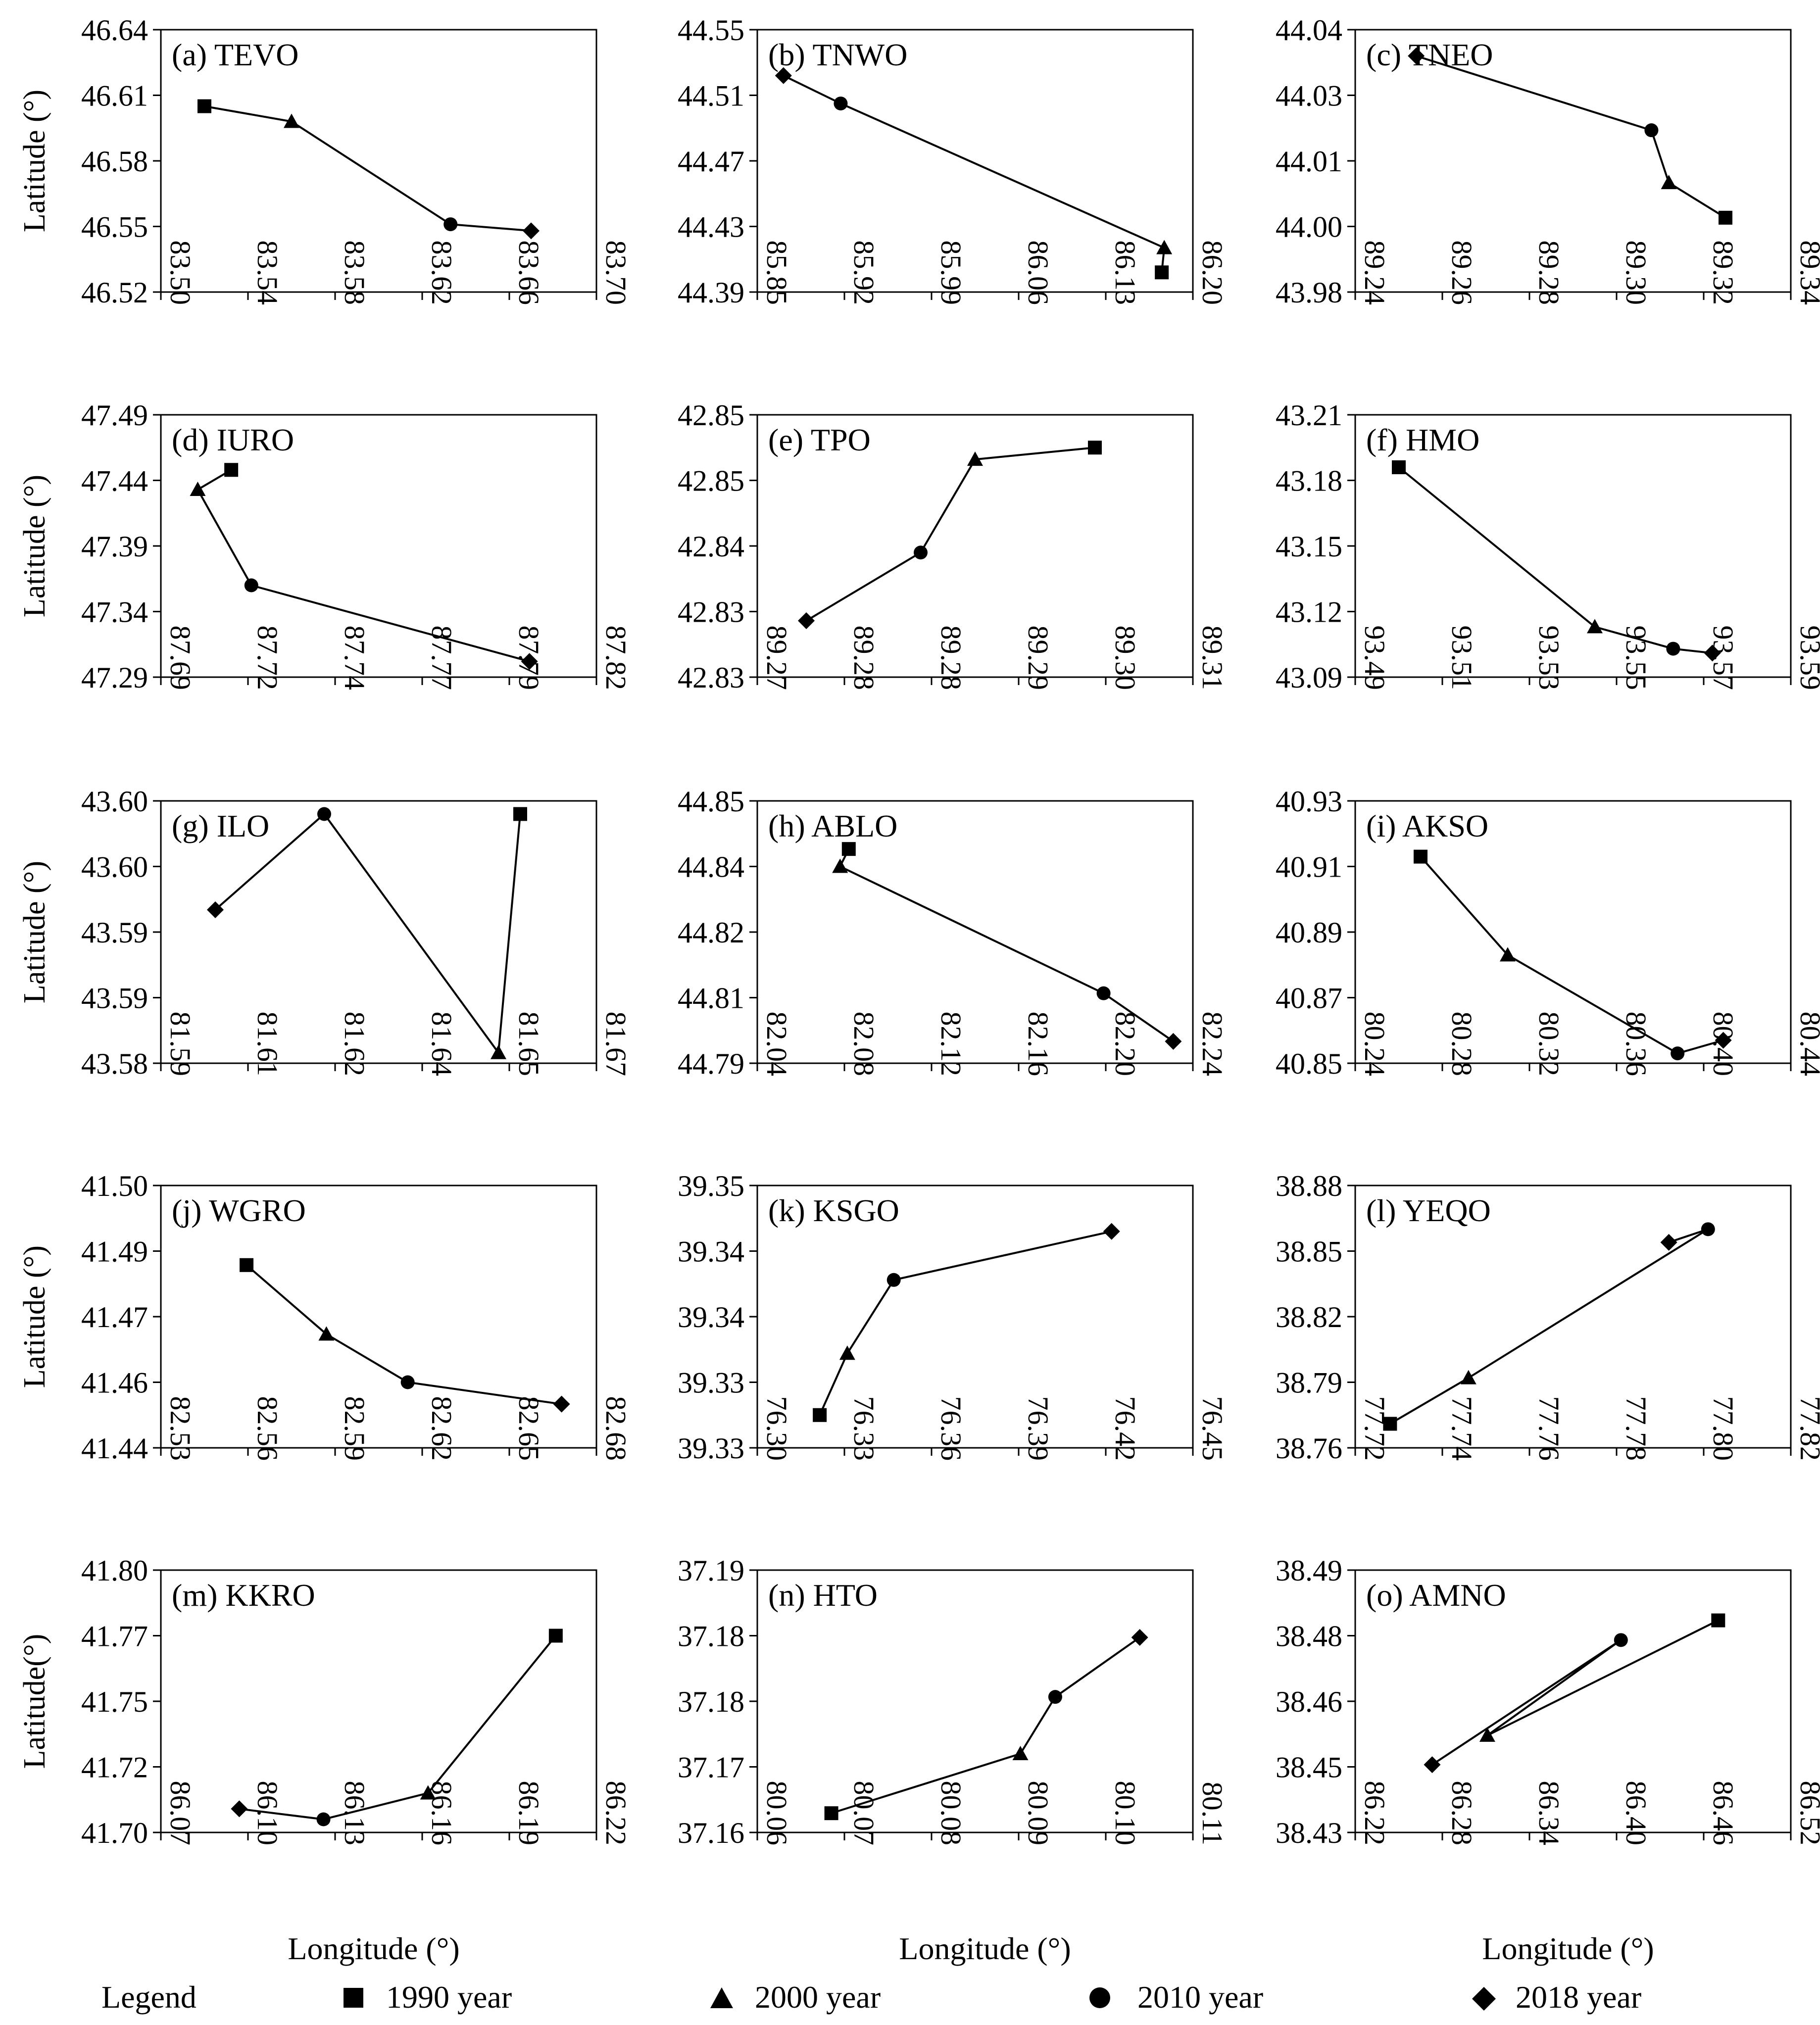  Describe the element at coordinates (34, 1701) in the screenshot. I see `y-axis-label: Latitude(°)` at that location.